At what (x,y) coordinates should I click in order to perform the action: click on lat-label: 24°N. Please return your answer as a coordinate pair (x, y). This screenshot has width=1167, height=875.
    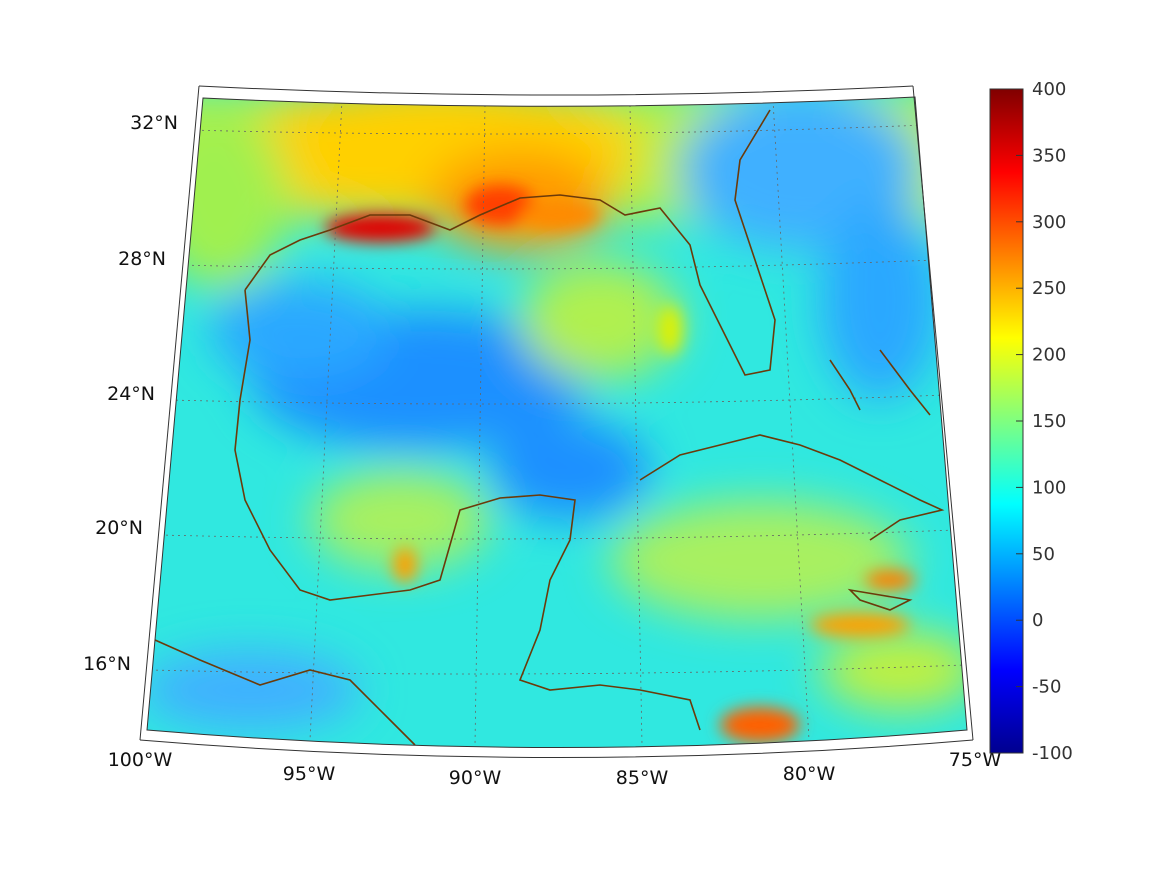
    Looking at the image, I should click on (131, 394).